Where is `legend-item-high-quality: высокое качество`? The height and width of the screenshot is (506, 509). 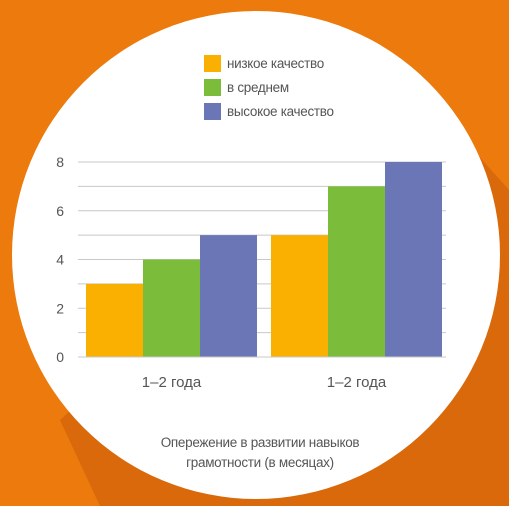 legend-item-high-quality: высокое качество is located at coordinates (269, 111).